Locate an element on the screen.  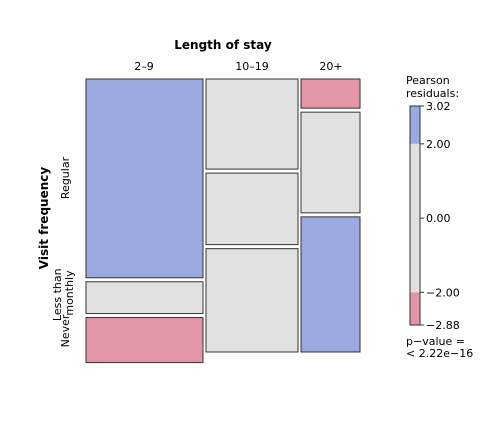
row-label-monthly: monthly is located at coordinates (69, 293).